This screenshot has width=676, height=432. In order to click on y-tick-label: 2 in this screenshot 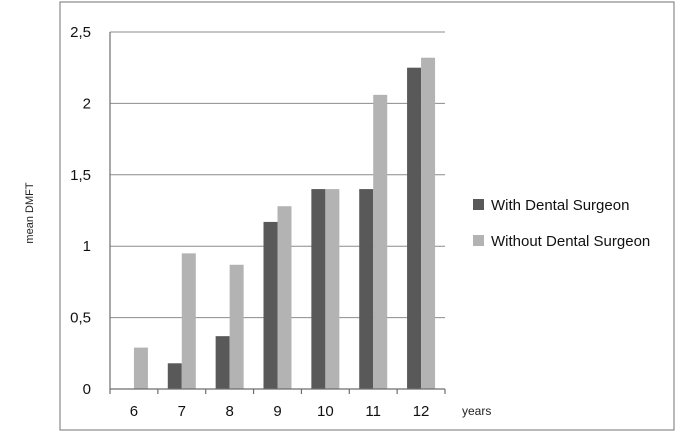, I will do `click(87, 103)`.